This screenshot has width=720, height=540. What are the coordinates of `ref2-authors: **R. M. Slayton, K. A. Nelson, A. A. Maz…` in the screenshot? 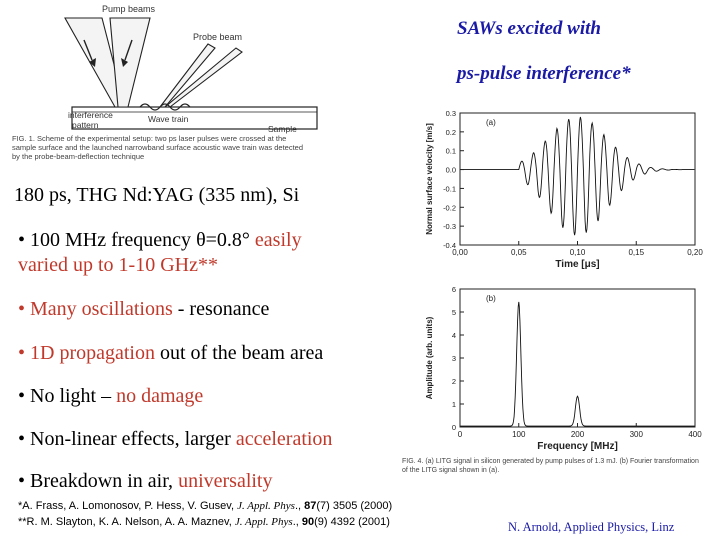 It's located at (126, 522).